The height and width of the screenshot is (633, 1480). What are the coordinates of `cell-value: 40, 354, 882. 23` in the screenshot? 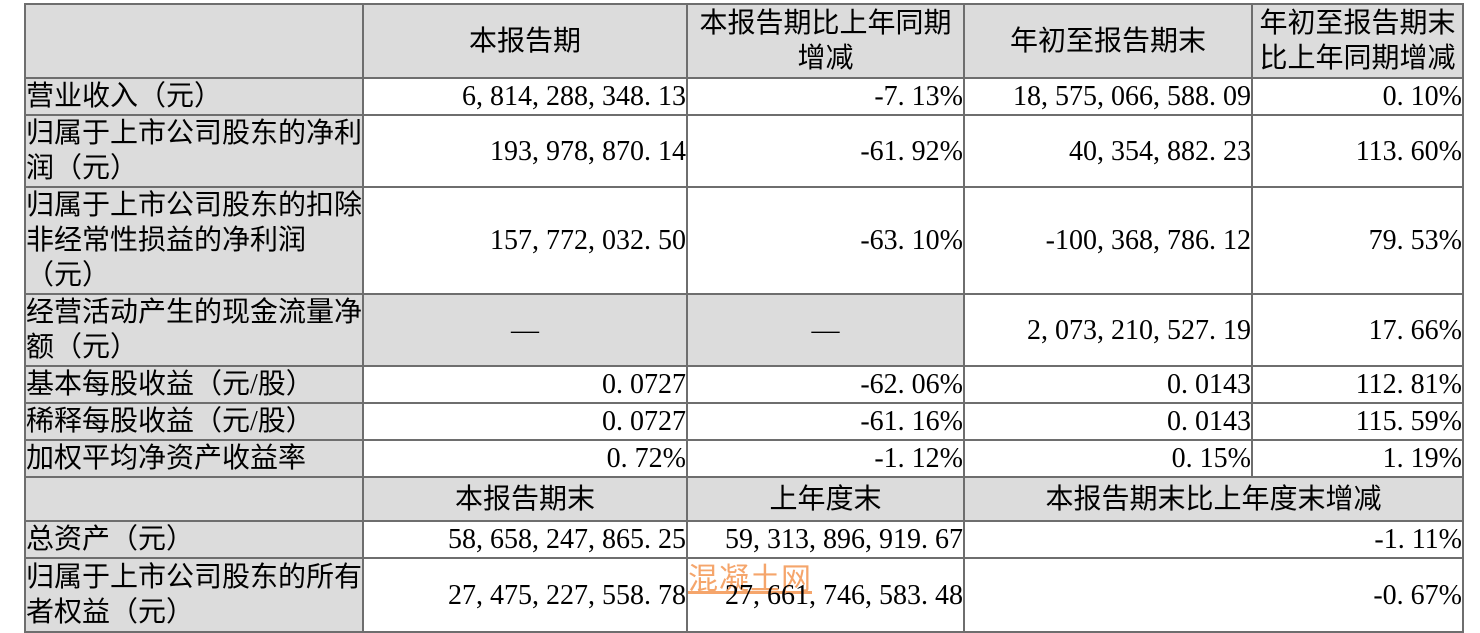 It's located at (1108, 151).